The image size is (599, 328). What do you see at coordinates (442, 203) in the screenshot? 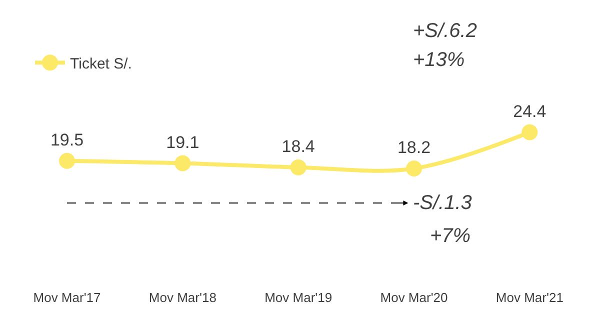
I see `text: -S/.1.3` at bounding box center [442, 203].